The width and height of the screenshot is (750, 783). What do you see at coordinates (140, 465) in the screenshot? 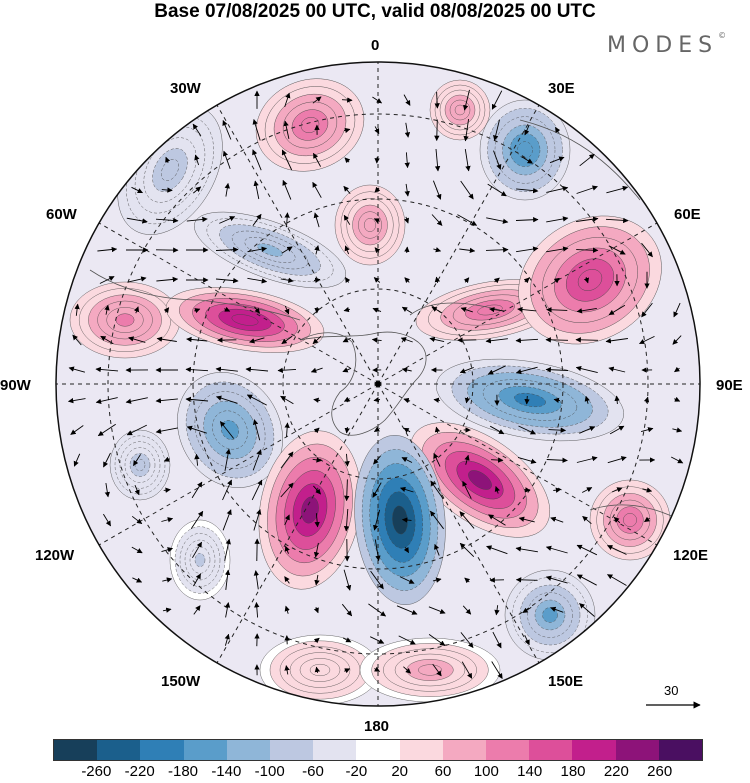
I see `negative-anomaly-center` at bounding box center [140, 465].